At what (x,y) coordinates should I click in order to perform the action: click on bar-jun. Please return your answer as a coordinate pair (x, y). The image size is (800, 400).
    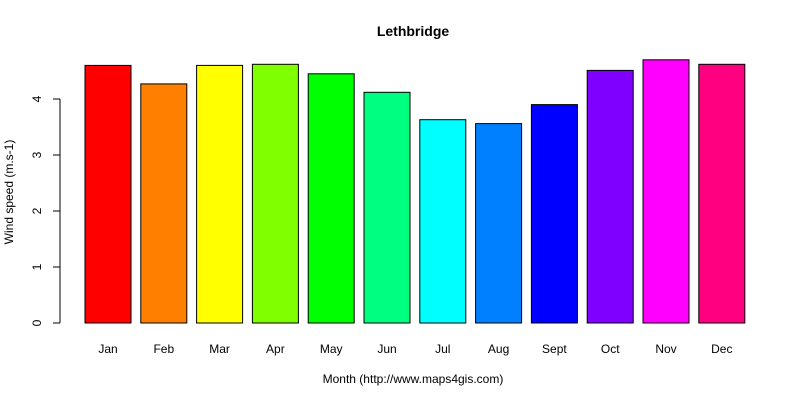
    Looking at the image, I should click on (387, 207).